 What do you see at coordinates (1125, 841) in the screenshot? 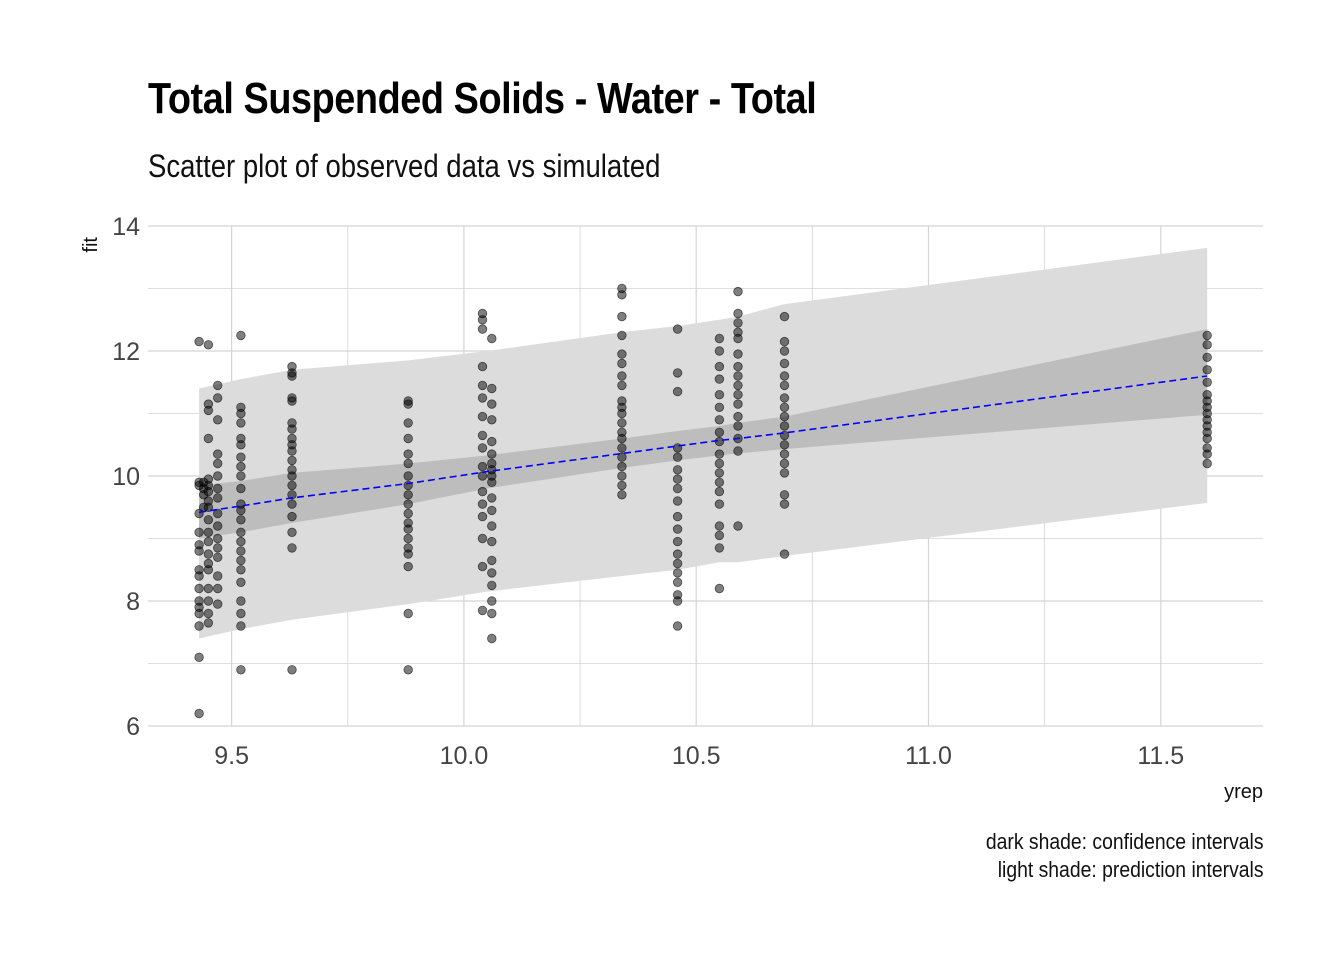
I see `caption-line-confidence: dark shade: confidence intervals` at bounding box center [1125, 841].